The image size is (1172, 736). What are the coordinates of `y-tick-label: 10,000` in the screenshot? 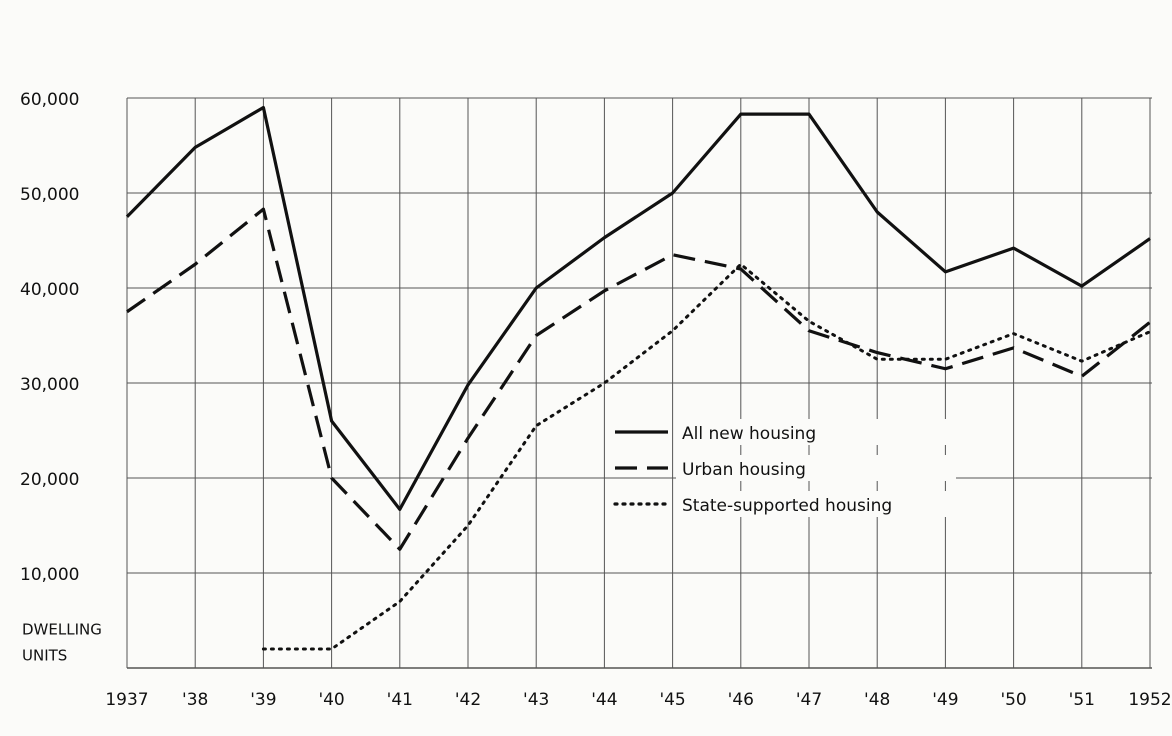 It's located at (49, 575).